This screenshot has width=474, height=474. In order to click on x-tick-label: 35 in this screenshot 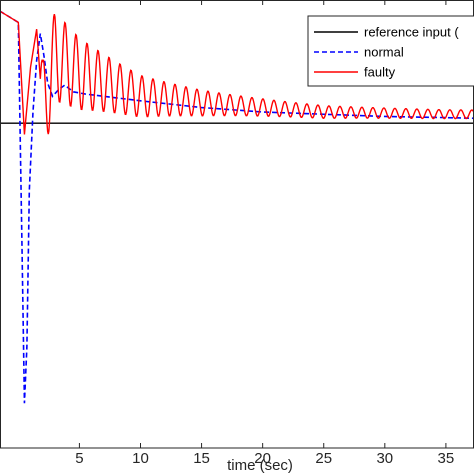, I will do `click(446, 458)`.